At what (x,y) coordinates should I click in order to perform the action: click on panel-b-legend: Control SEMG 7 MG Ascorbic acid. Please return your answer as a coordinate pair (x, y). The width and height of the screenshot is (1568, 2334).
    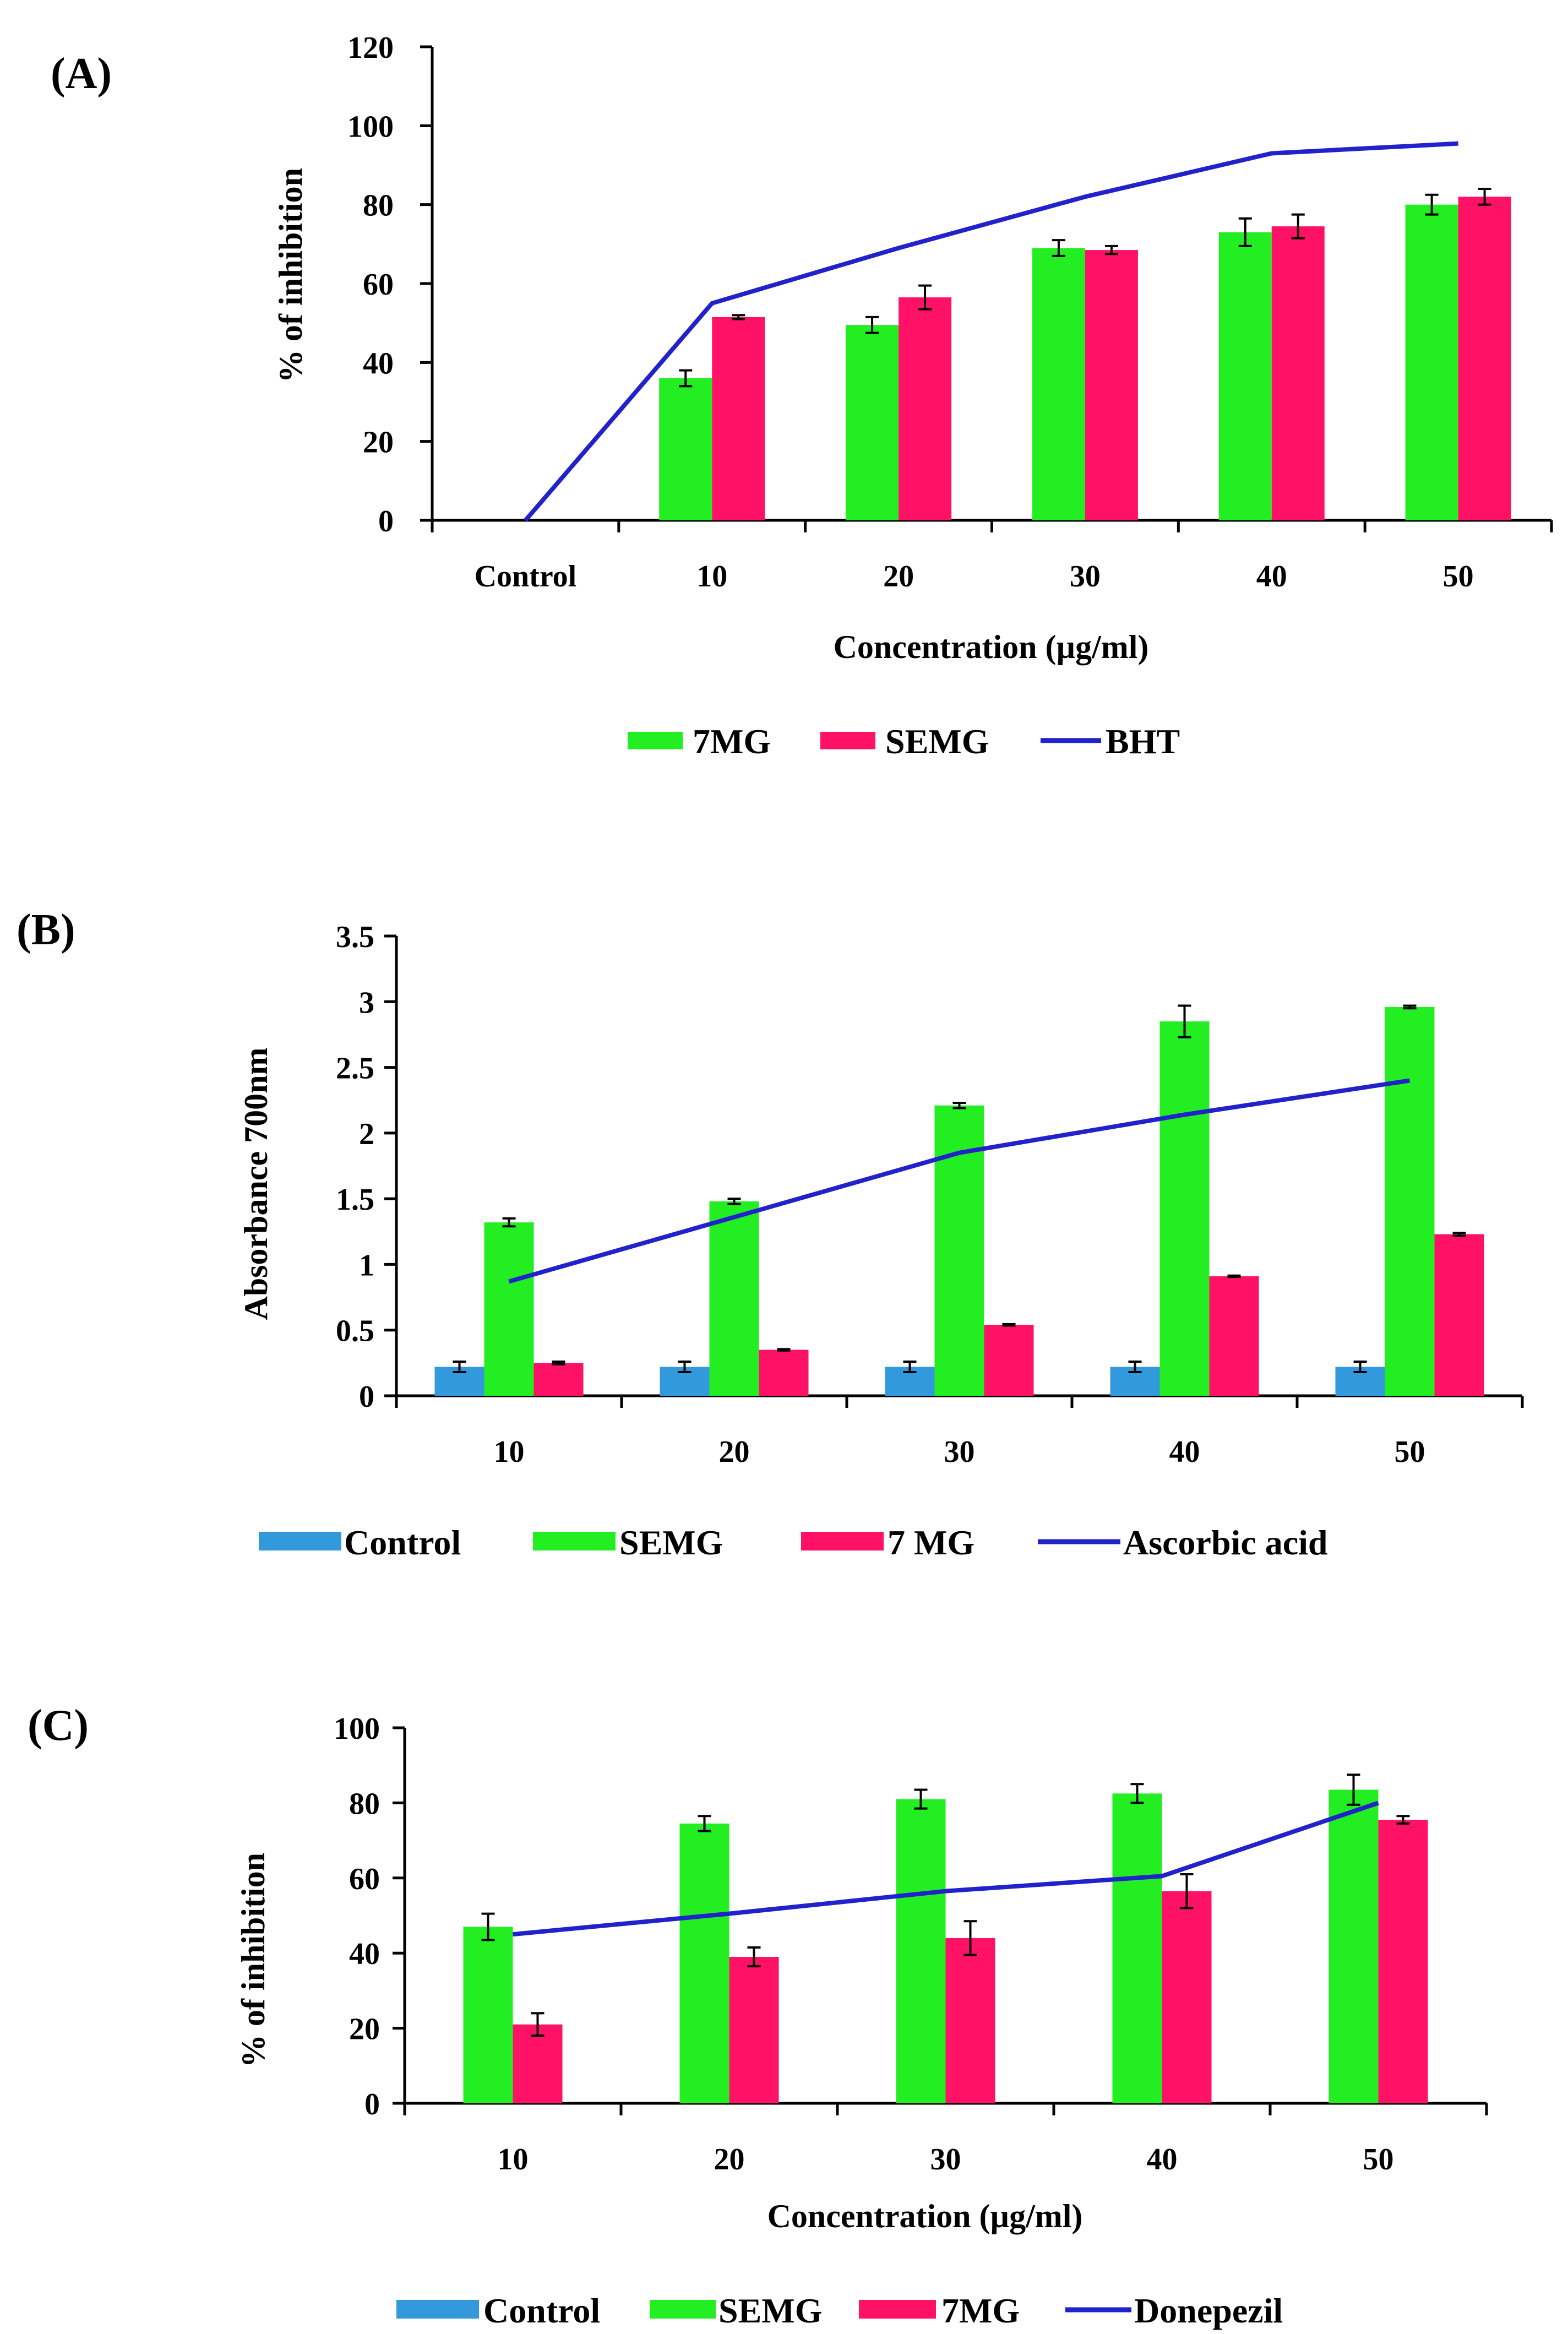
    Looking at the image, I should click on (793, 1542).